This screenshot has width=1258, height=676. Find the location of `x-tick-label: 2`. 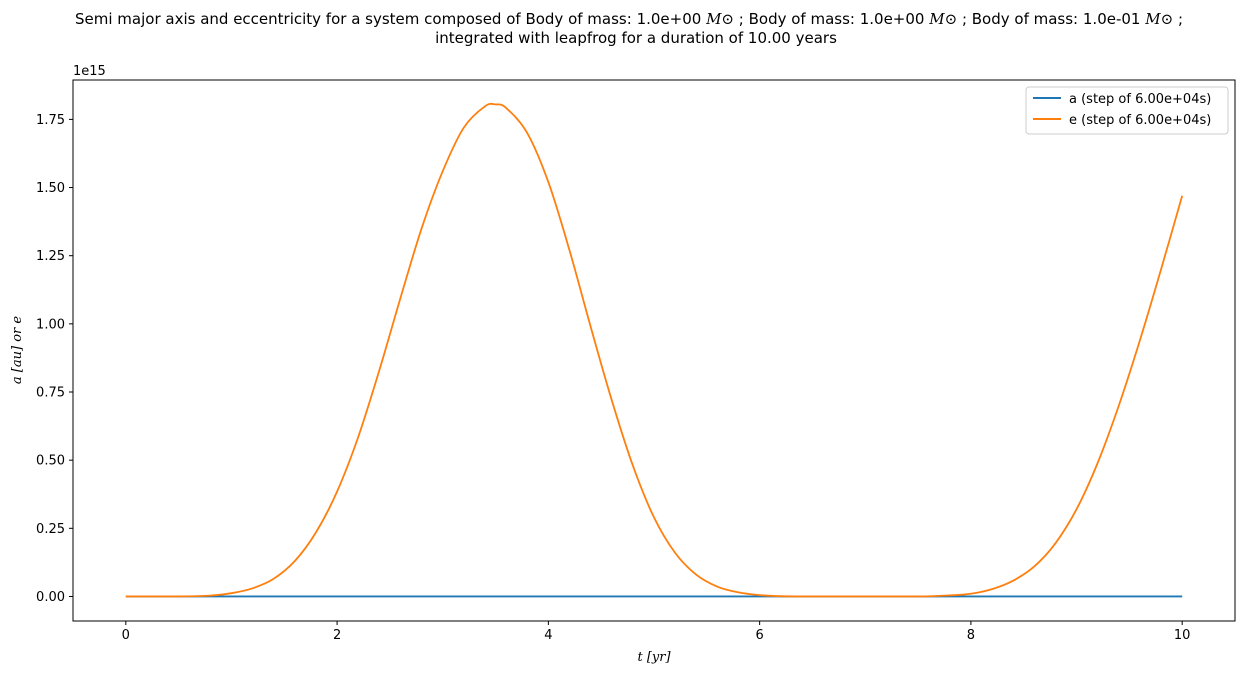

x-tick-label: 2 is located at coordinates (337, 635).